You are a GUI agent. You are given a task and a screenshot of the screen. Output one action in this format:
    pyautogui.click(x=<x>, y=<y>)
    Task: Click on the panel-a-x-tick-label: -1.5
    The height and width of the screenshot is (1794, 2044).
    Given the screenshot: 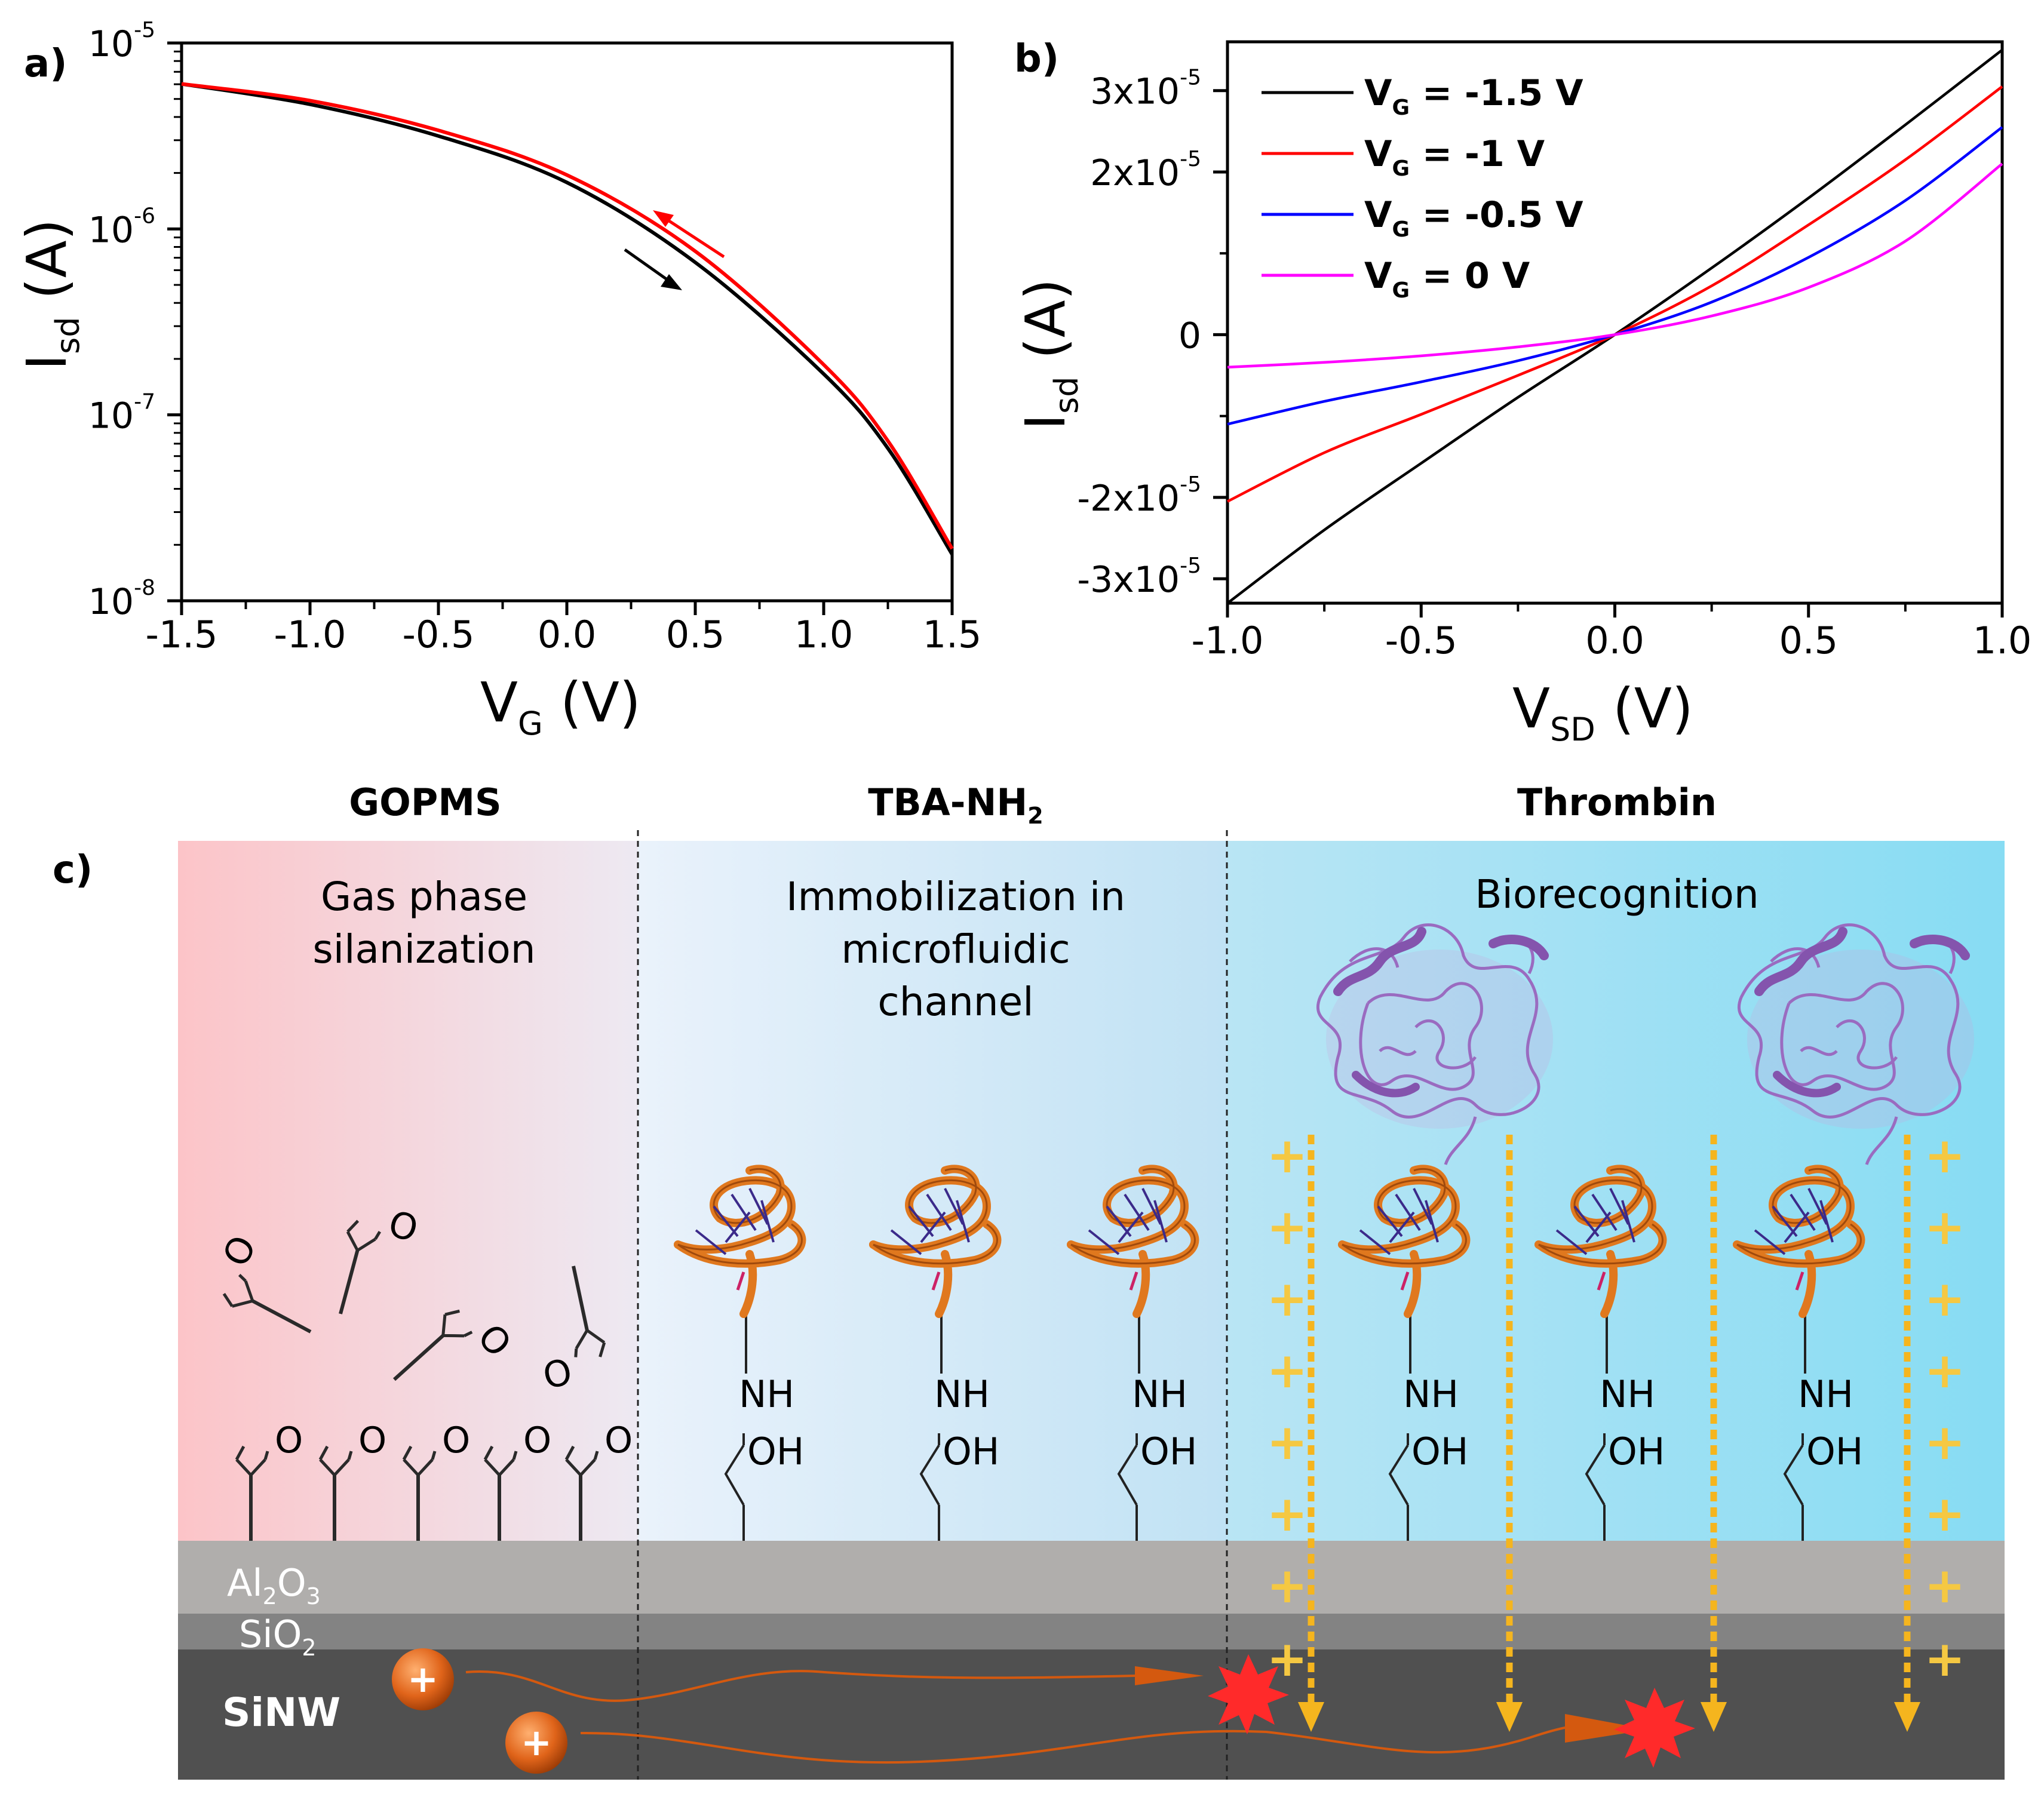 What is the action you would take?
    pyautogui.click(x=182, y=634)
    